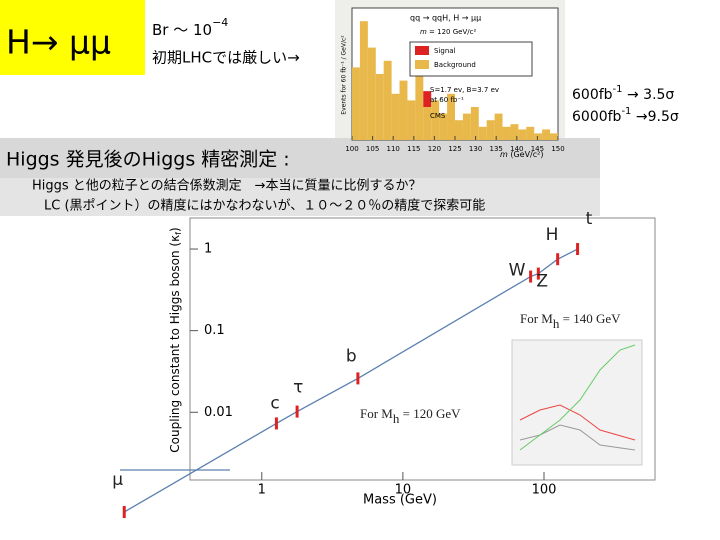 This screenshot has width=720, height=540. What do you see at coordinates (300, 197) in the screenshot?
I see `section-band` at bounding box center [300, 197].